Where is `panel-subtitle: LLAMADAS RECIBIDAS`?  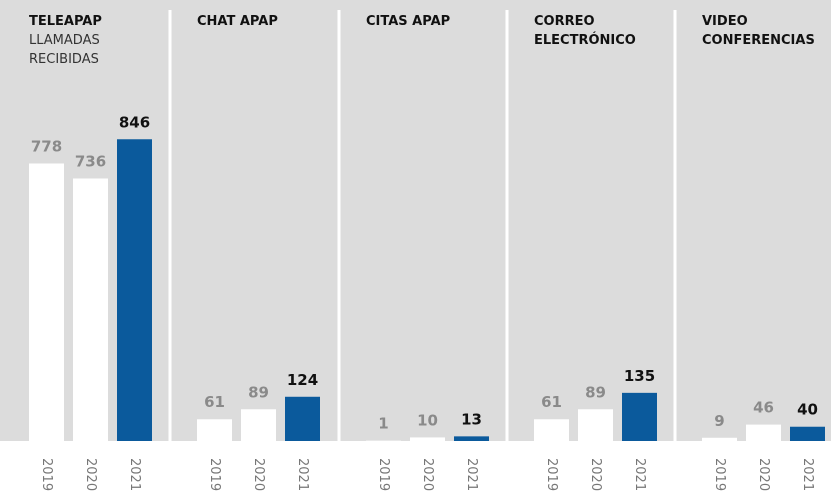
panel-subtitle: LLAMADAS RECIBIDAS is located at coordinates (64, 50).